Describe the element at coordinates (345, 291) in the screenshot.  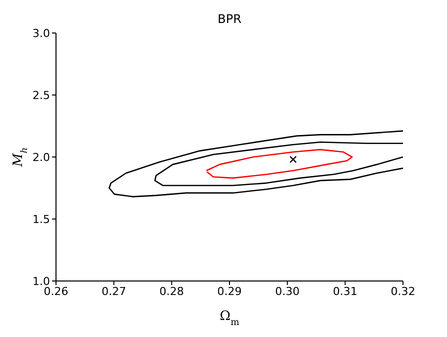
I see `x-tick-label: 0.31` at that location.